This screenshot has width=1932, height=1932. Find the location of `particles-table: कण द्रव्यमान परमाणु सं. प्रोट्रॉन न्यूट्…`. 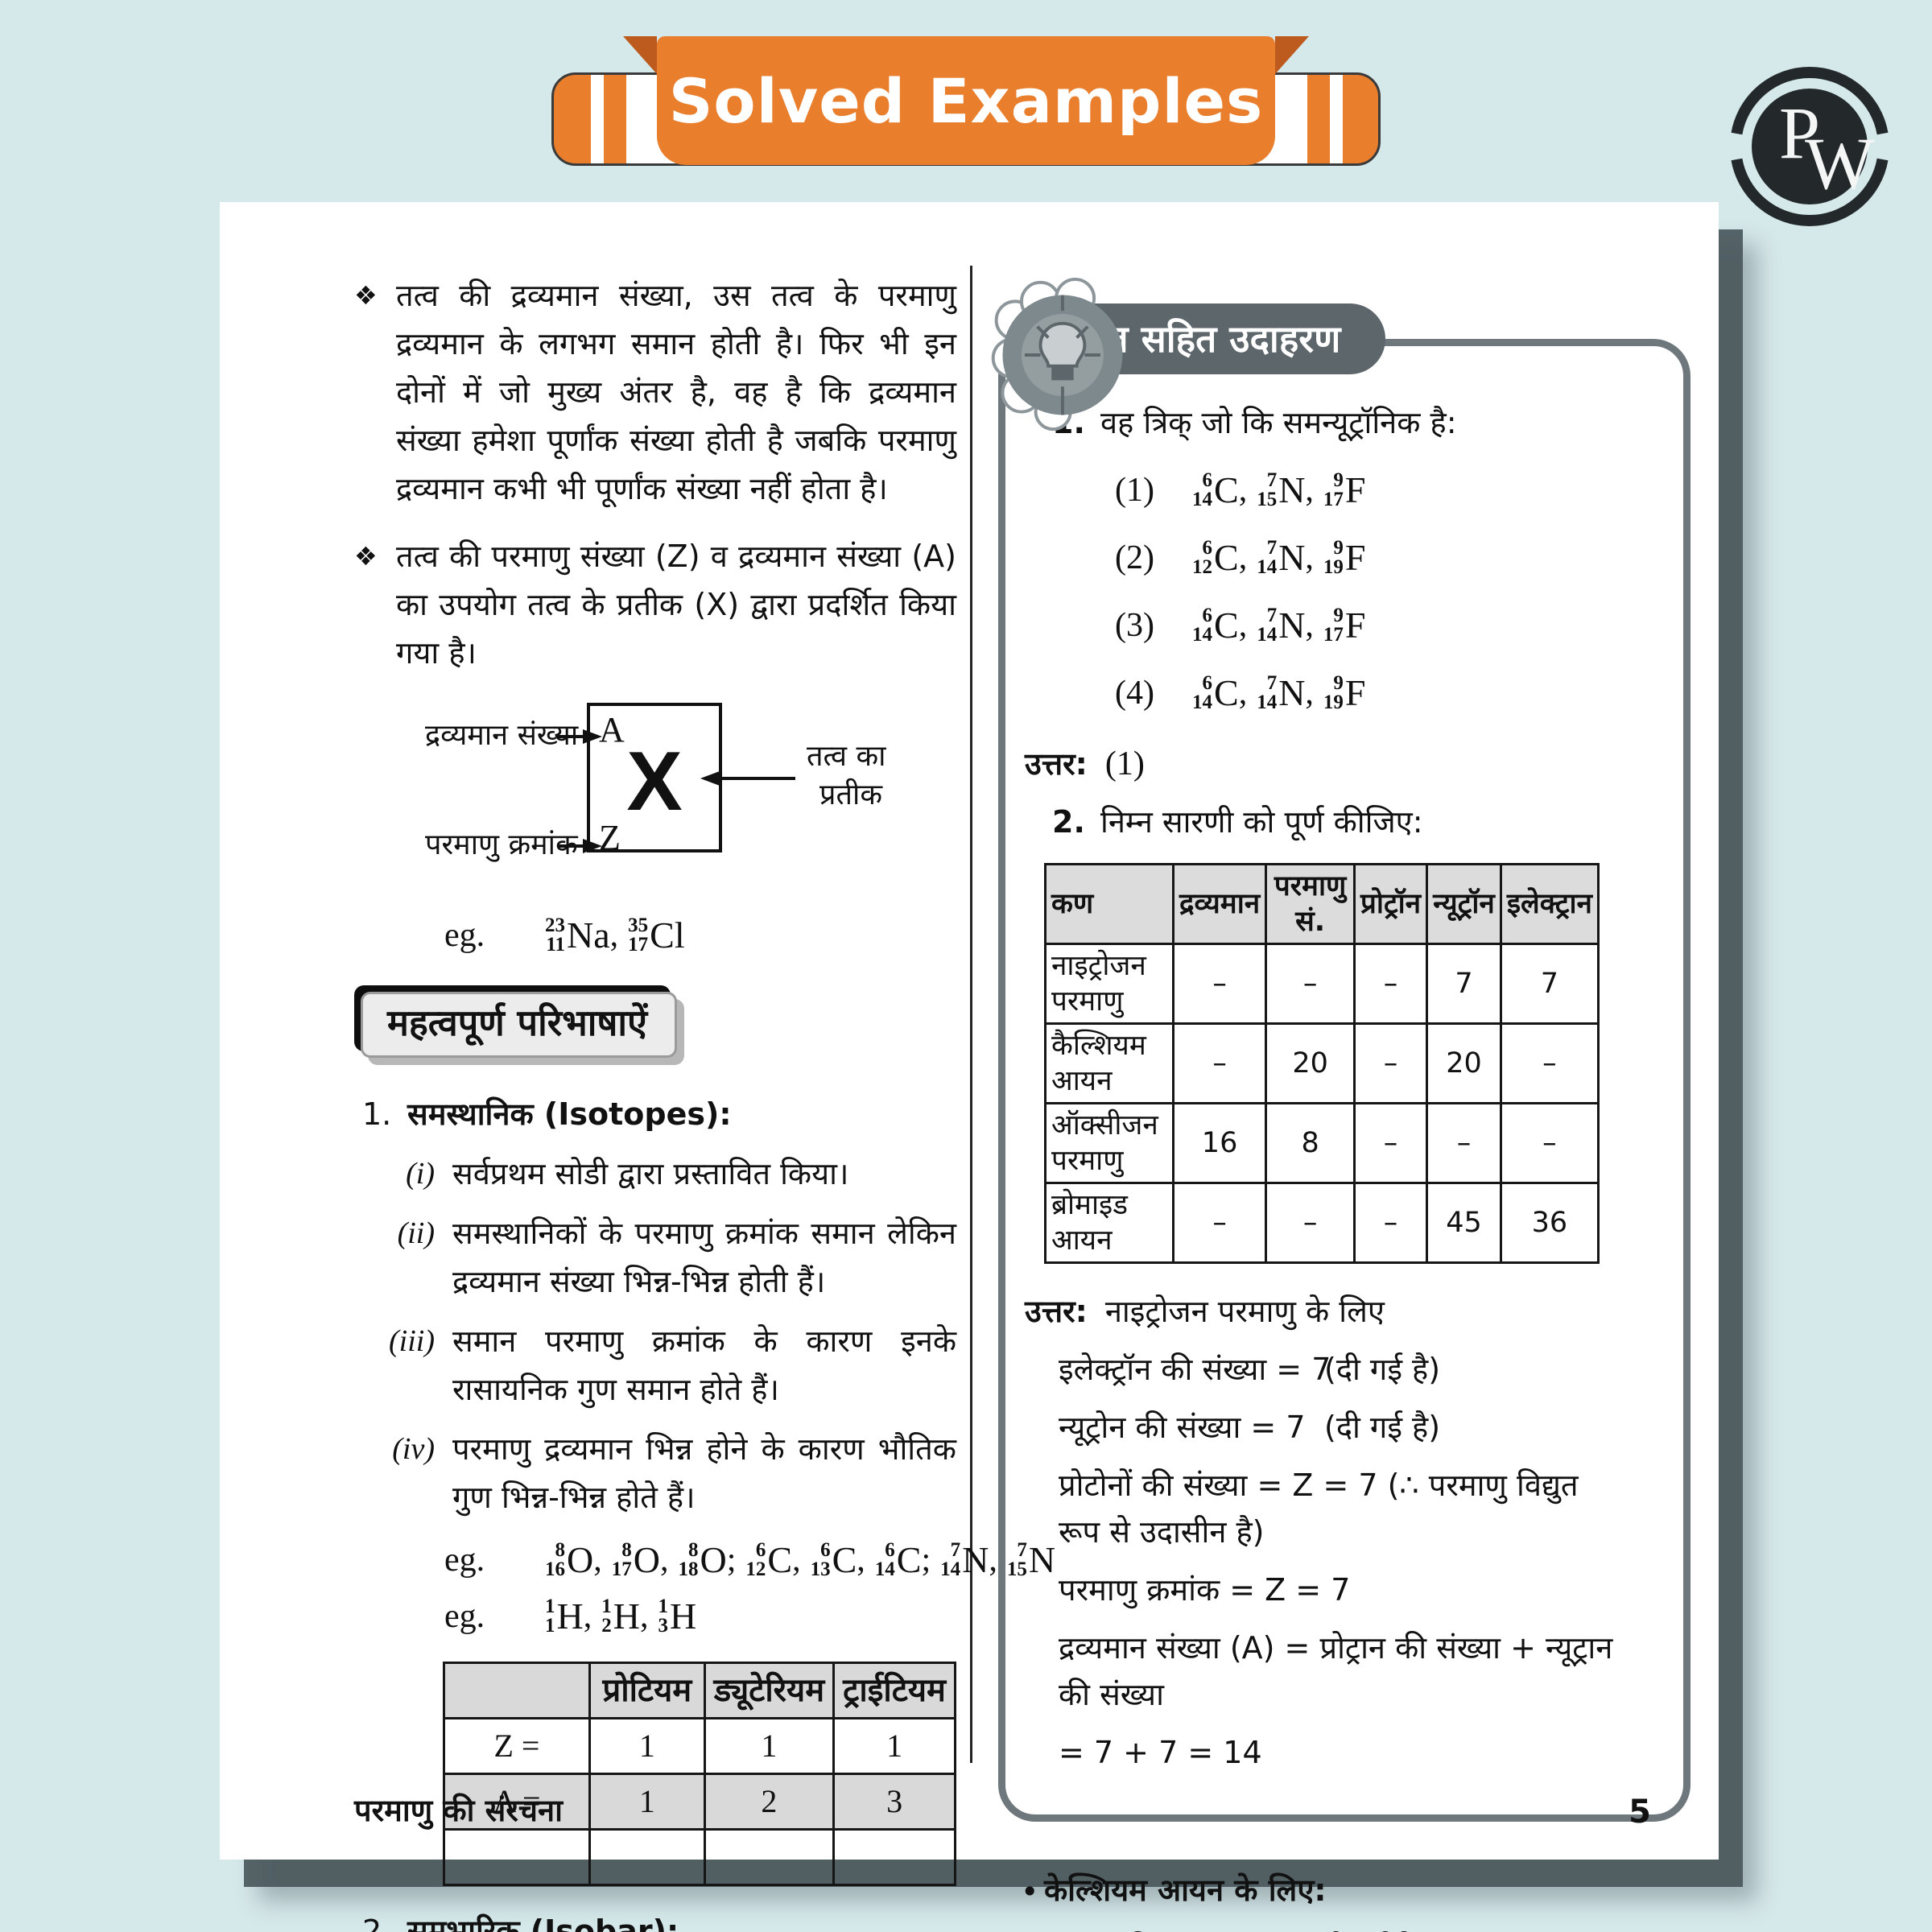

particles-table: कण द्रव्यमान परमाणु सं. प्रोट्रॉन न्यूट्… is located at coordinates (1322, 1063).